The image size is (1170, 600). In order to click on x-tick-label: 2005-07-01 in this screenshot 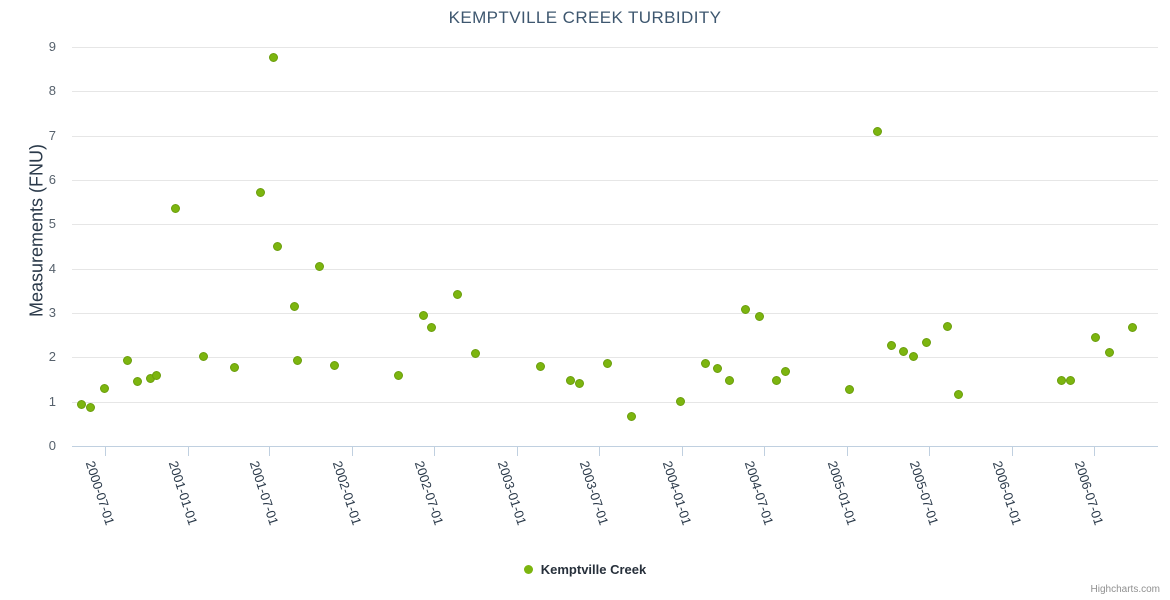, I will do `click(924, 493)`.